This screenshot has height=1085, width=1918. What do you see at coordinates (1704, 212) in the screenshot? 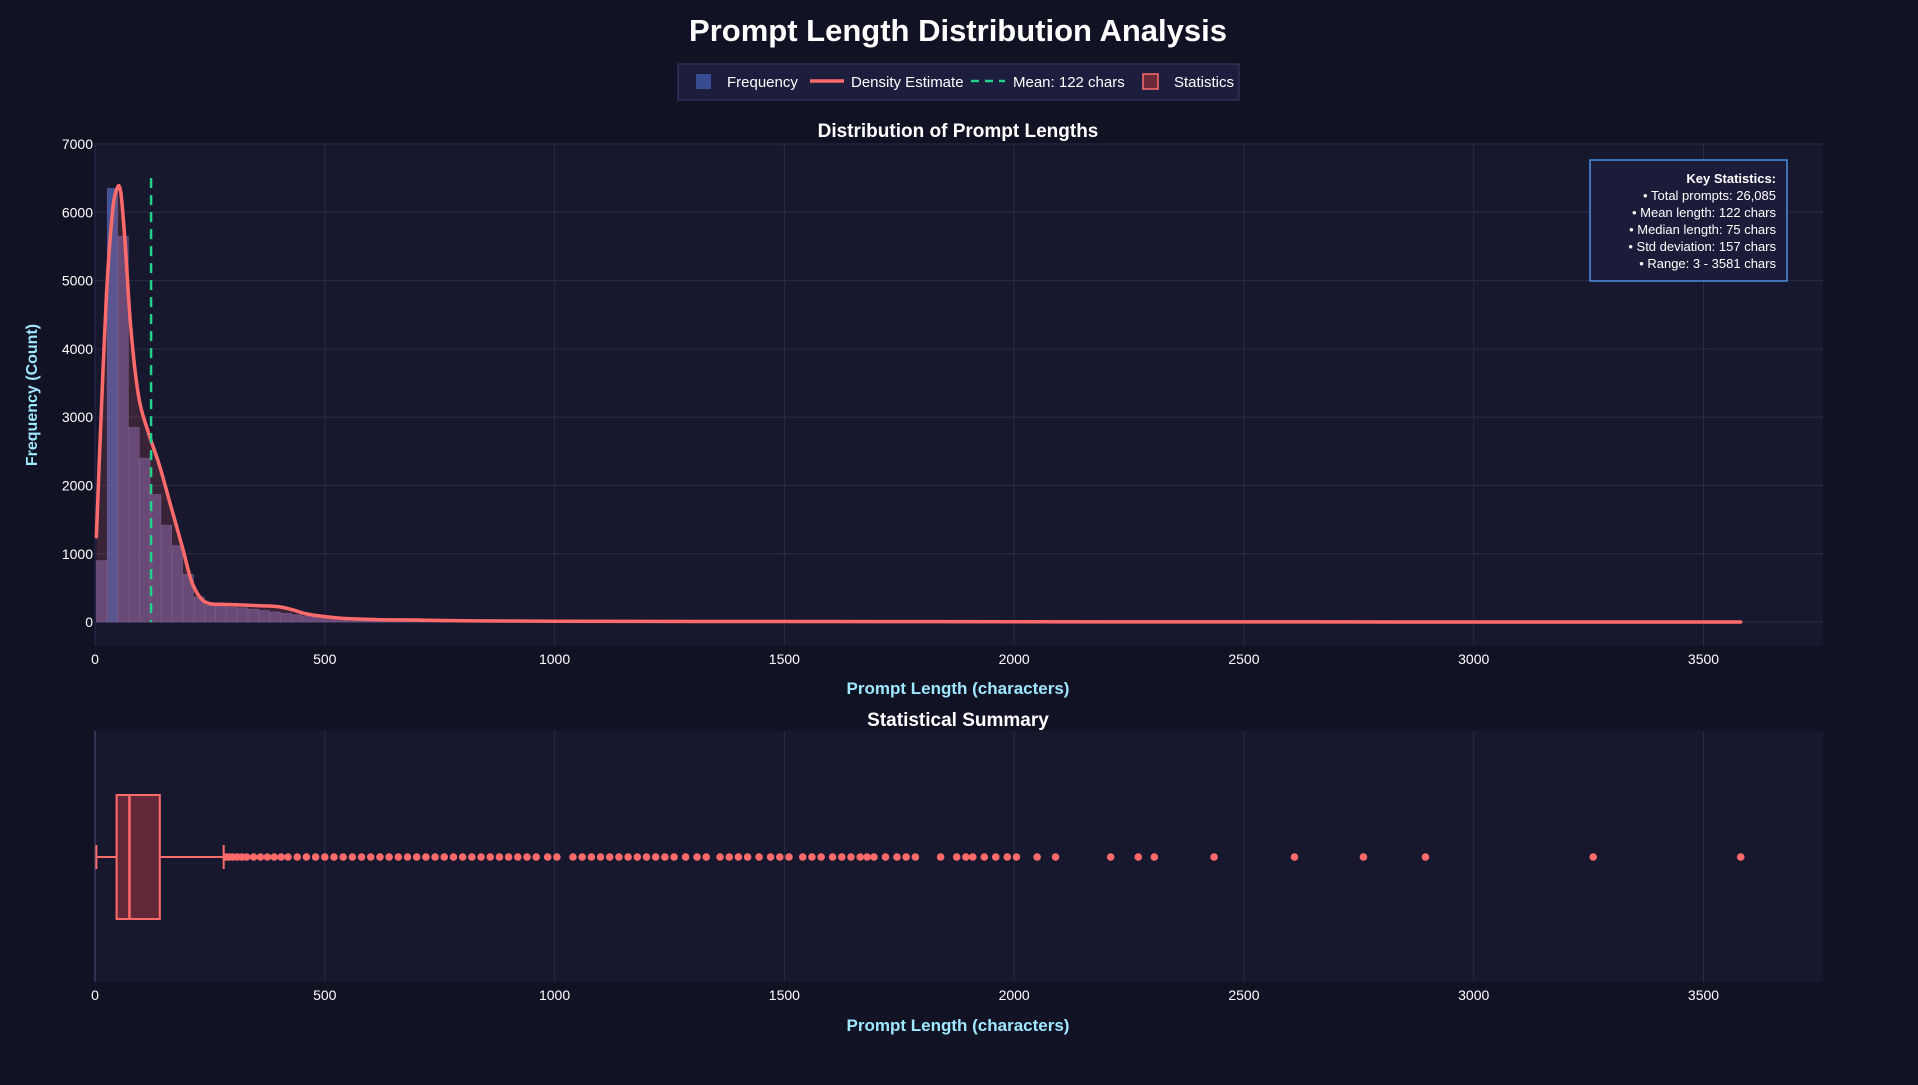
I see `stats-line: • Mean length: 122 chars` at bounding box center [1704, 212].